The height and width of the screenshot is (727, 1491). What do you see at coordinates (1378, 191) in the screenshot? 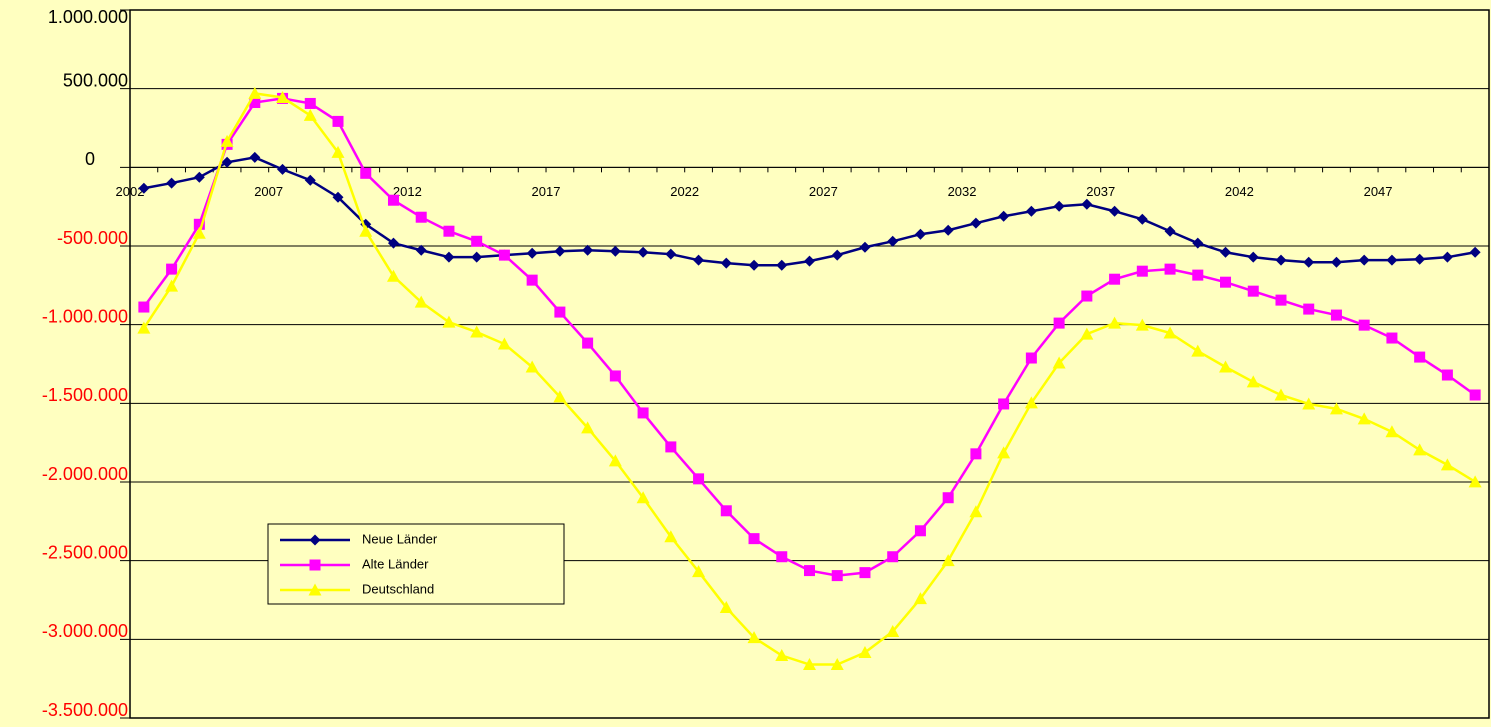
I see `x-tick-label: 2047` at bounding box center [1378, 191].